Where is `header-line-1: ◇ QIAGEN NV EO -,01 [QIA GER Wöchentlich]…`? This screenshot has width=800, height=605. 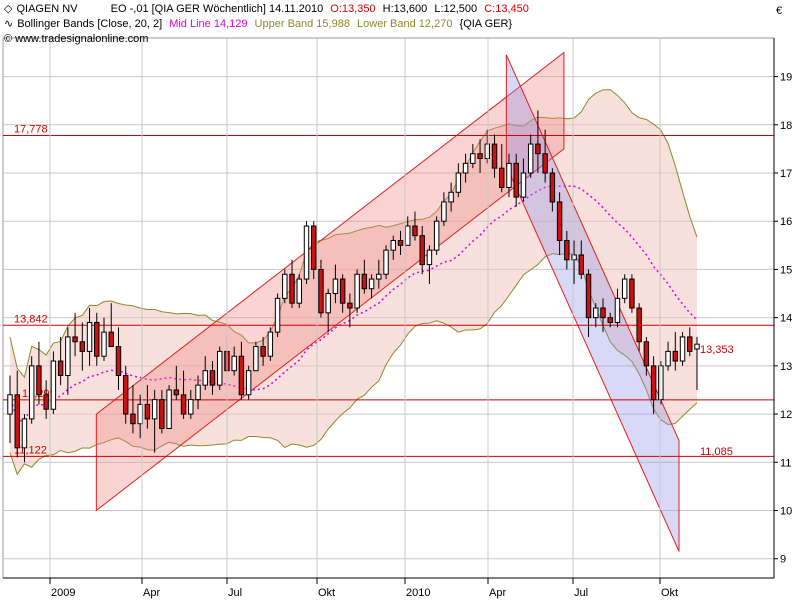 header-line-1: ◇ QIAGEN NV EO -,01 [QIA GER Wöchentlich]… is located at coordinates (268, 9).